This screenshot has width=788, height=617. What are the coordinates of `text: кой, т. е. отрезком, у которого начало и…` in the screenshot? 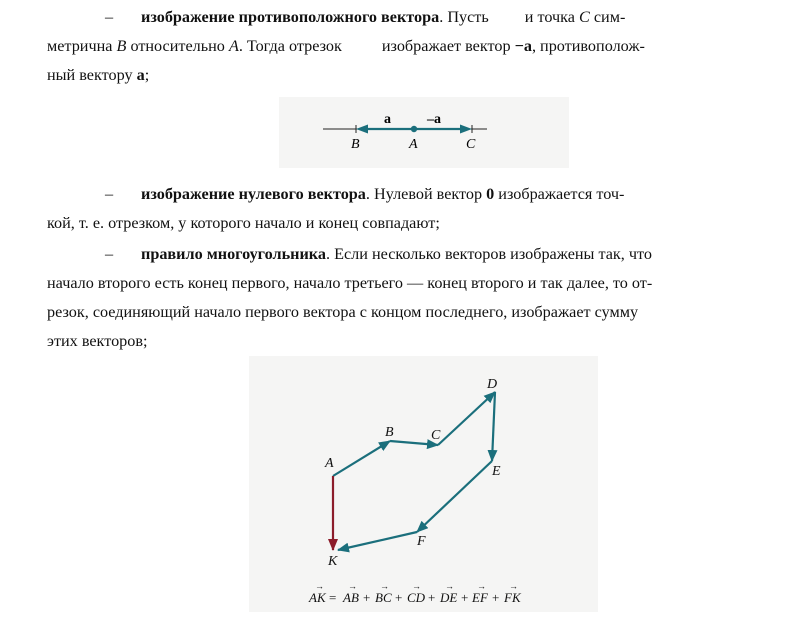 It's located at (243, 223).